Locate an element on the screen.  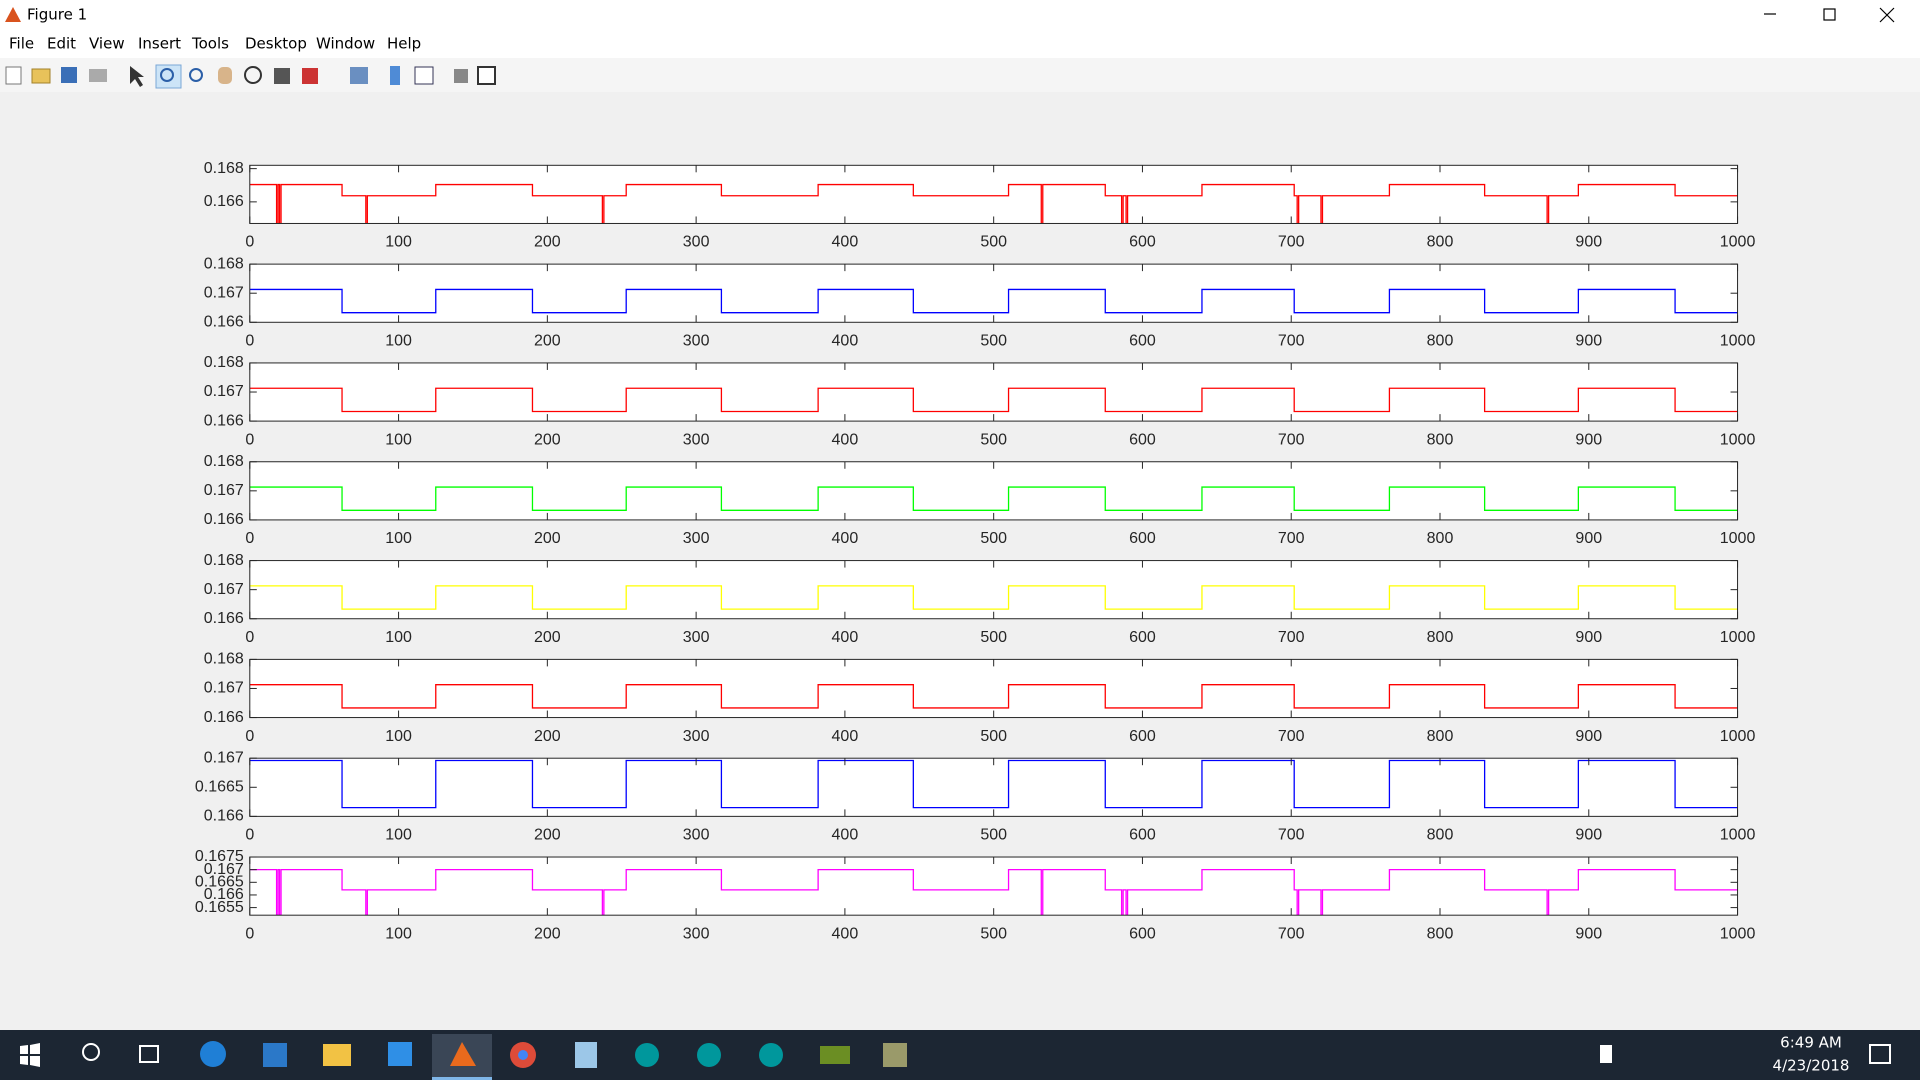
dropbox-icon is located at coordinates (400, 1054).